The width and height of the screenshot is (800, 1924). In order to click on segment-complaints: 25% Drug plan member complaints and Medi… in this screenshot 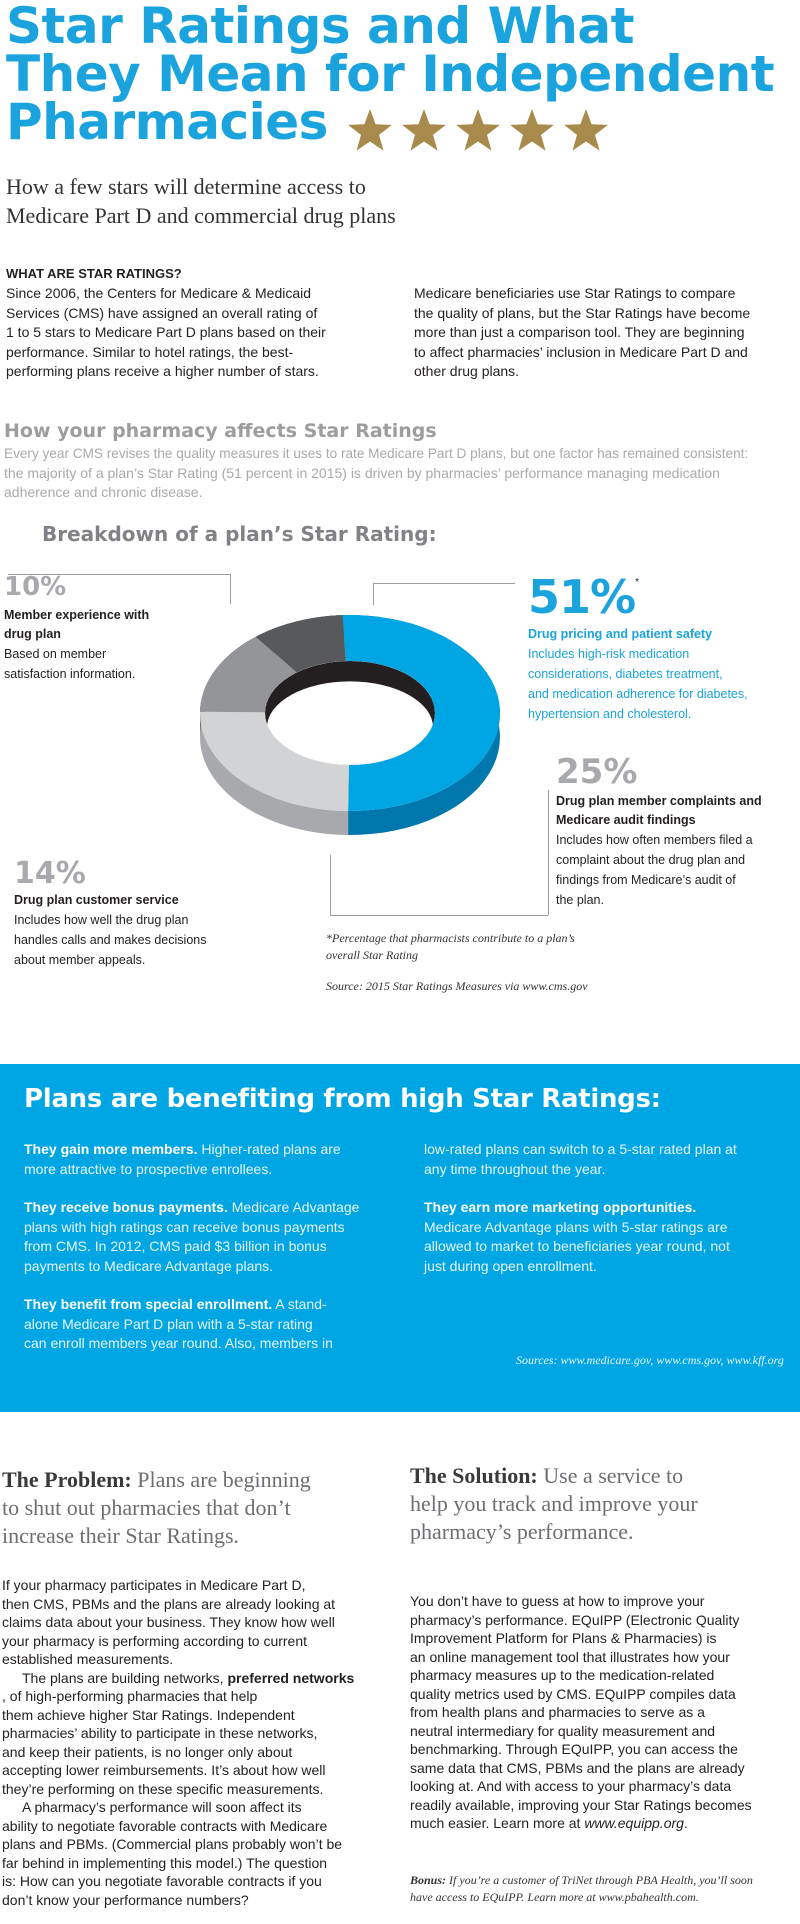, I will do `click(676, 831)`.